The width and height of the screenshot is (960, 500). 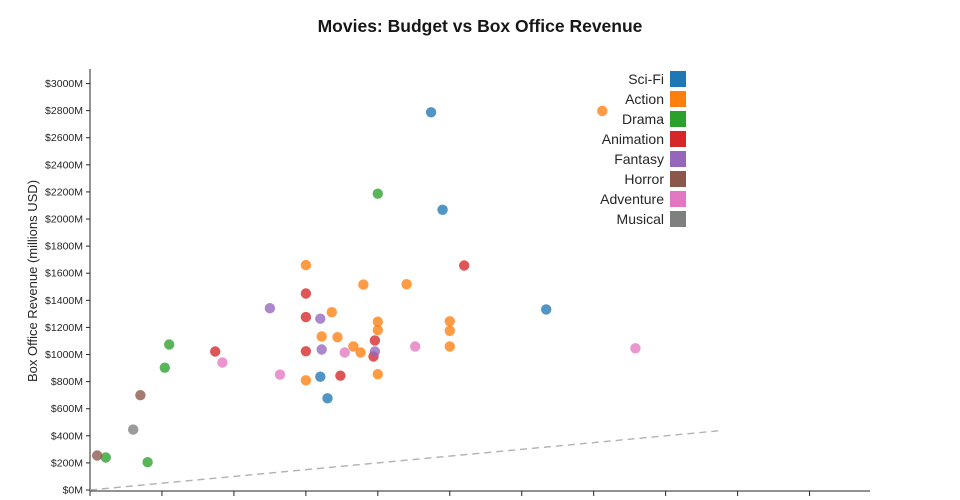 What do you see at coordinates (64, 84) in the screenshot?
I see `y-tick-label: $3000M` at bounding box center [64, 84].